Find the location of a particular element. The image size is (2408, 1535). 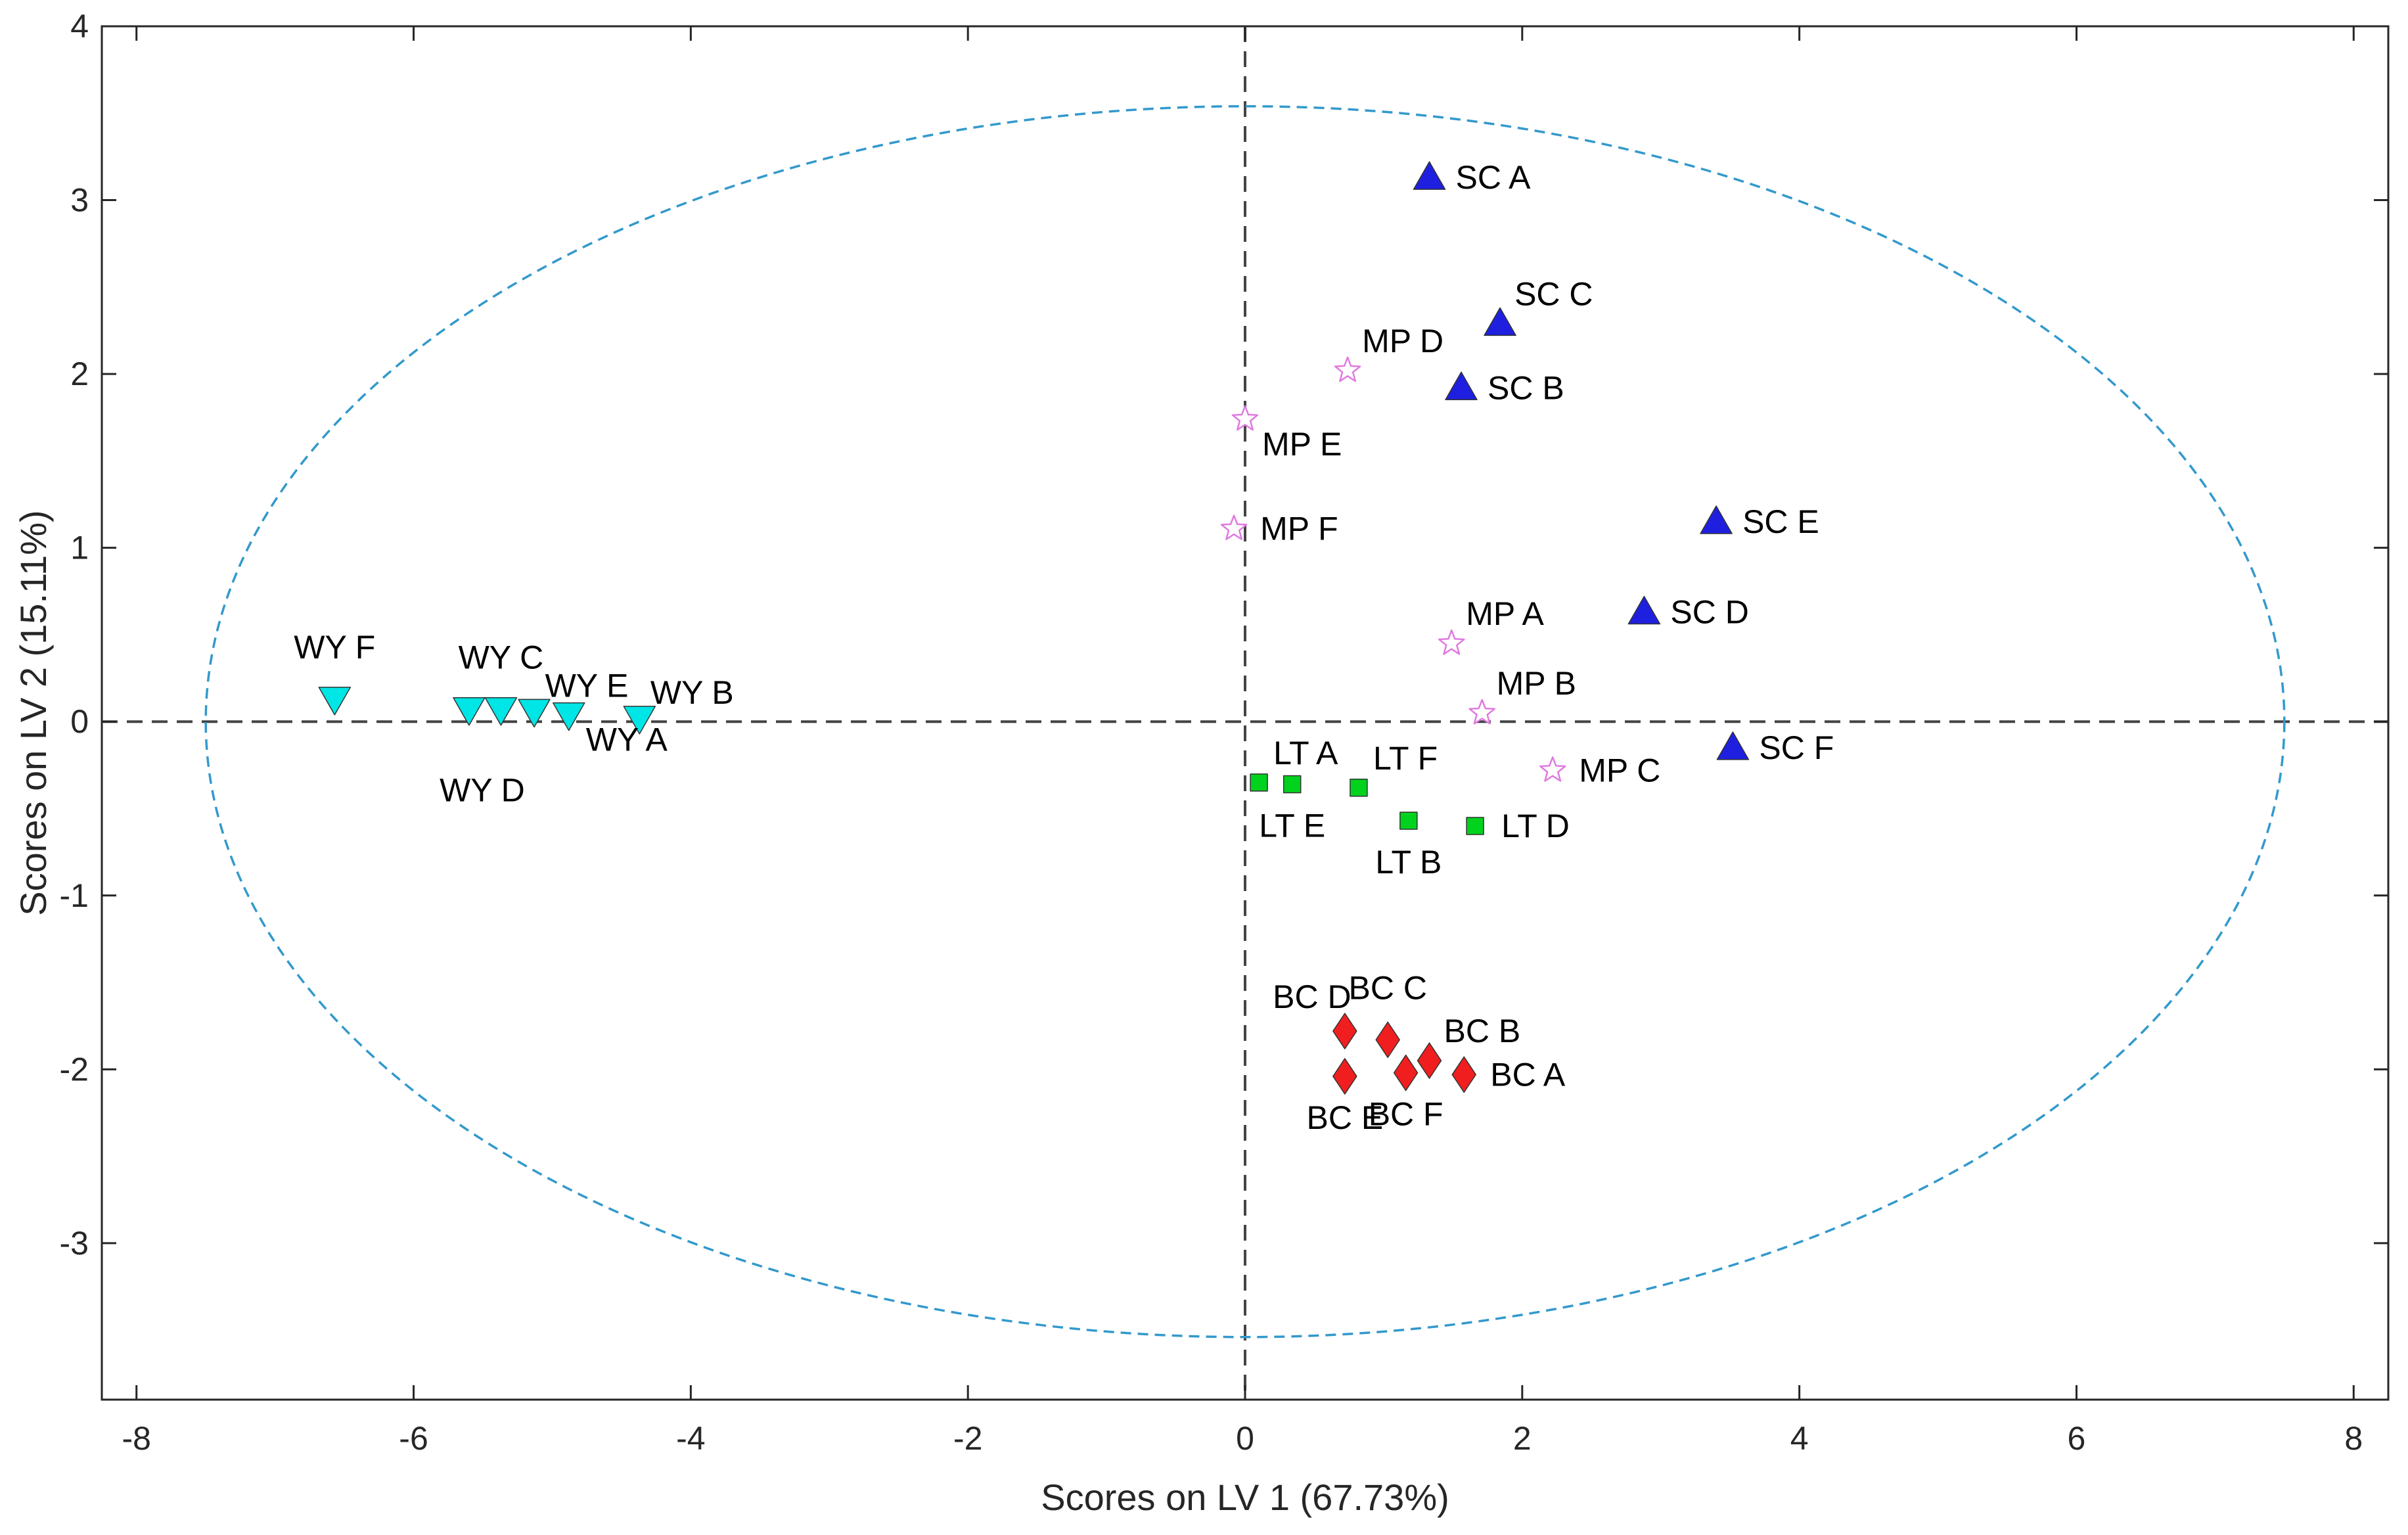

point-label-sc-b: SC B is located at coordinates (1526, 387).